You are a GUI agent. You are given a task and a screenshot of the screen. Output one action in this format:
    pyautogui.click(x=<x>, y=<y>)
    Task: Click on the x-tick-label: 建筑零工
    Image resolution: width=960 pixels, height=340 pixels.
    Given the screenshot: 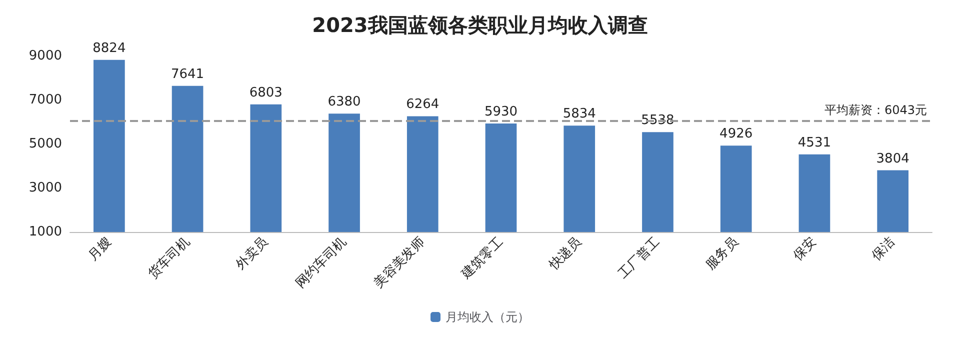 What is the action you would take?
    pyautogui.click(x=482, y=258)
    